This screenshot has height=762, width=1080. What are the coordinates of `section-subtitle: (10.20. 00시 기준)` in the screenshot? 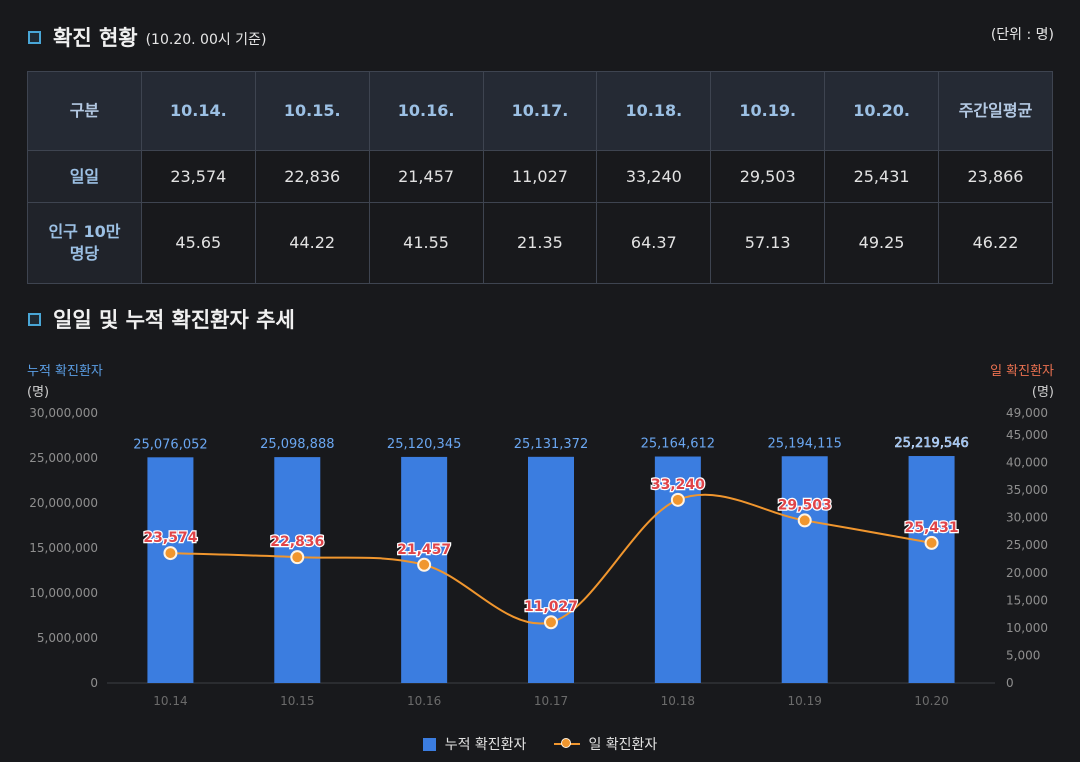 It's located at (206, 40).